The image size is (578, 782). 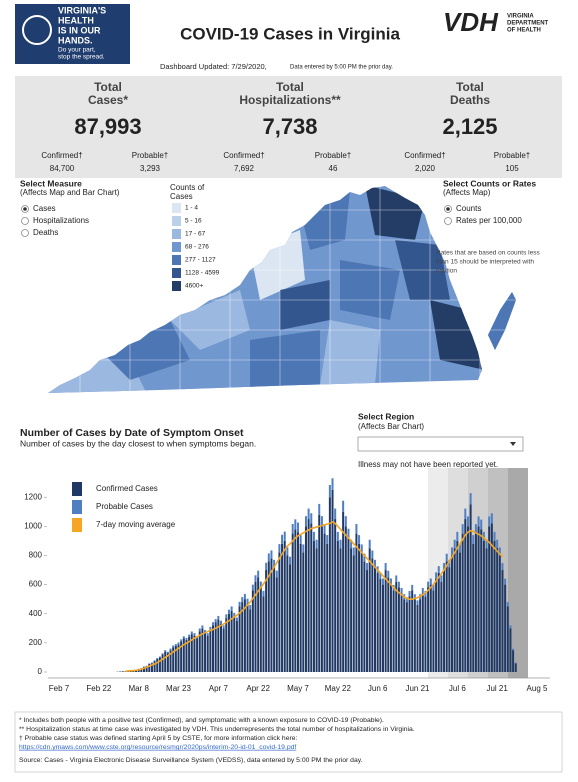 What do you see at coordinates (489, 220) in the screenshot?
I see `radio-label: Rates per 100,000` at bounding box center [489, 220].